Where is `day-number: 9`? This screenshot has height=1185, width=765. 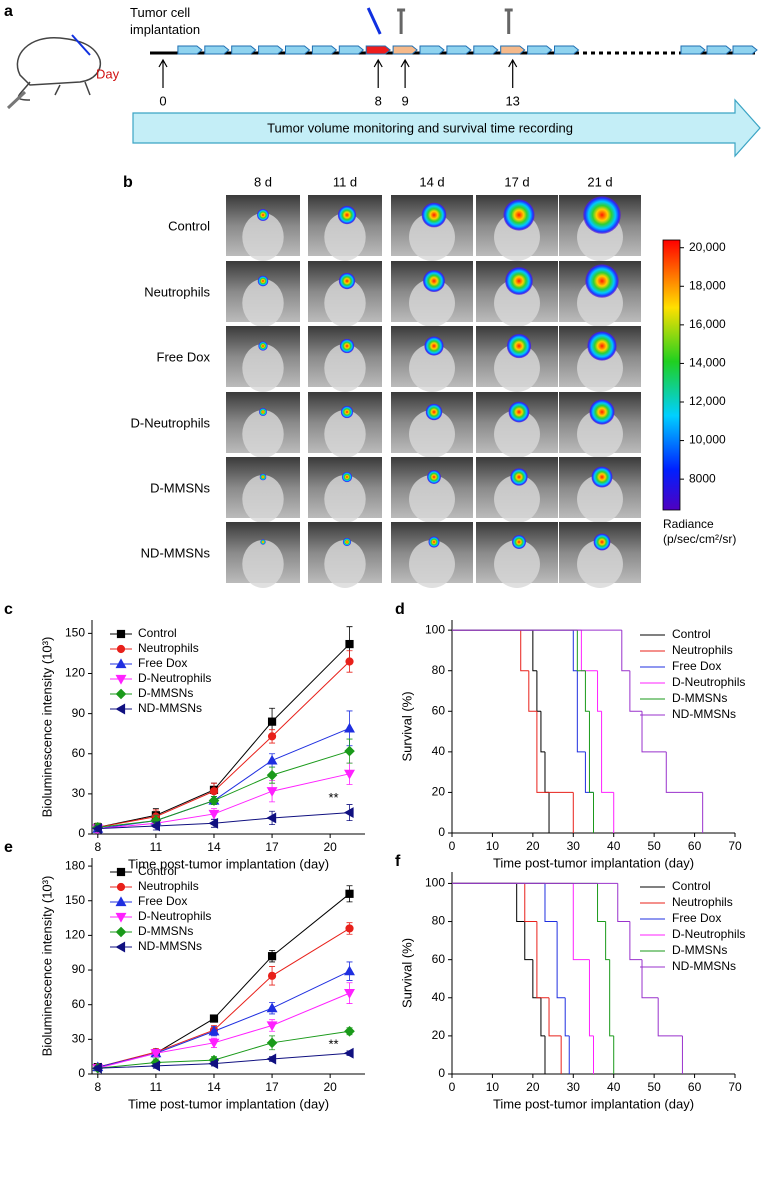
day-number: 9 is located at coordinates (404, 100).